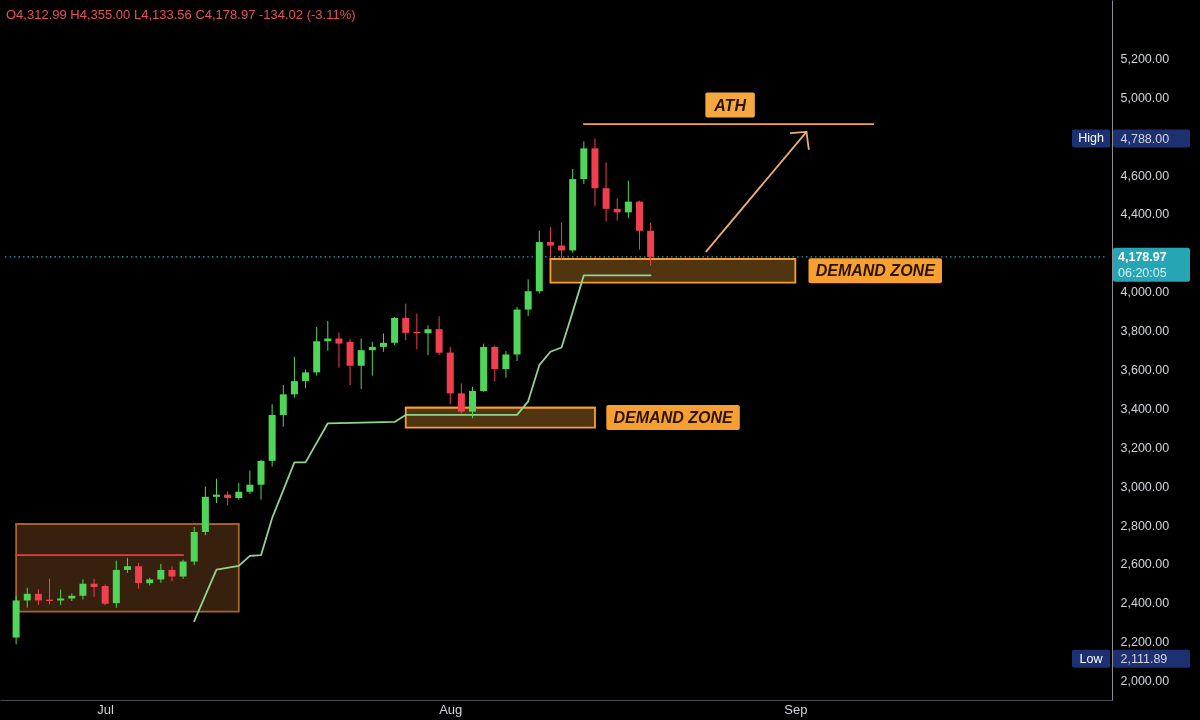 Image resolution: width=1200 pixels, height=720 pixels. I want to click on y-tick-label: 2,000.00, so click(1145, 681).